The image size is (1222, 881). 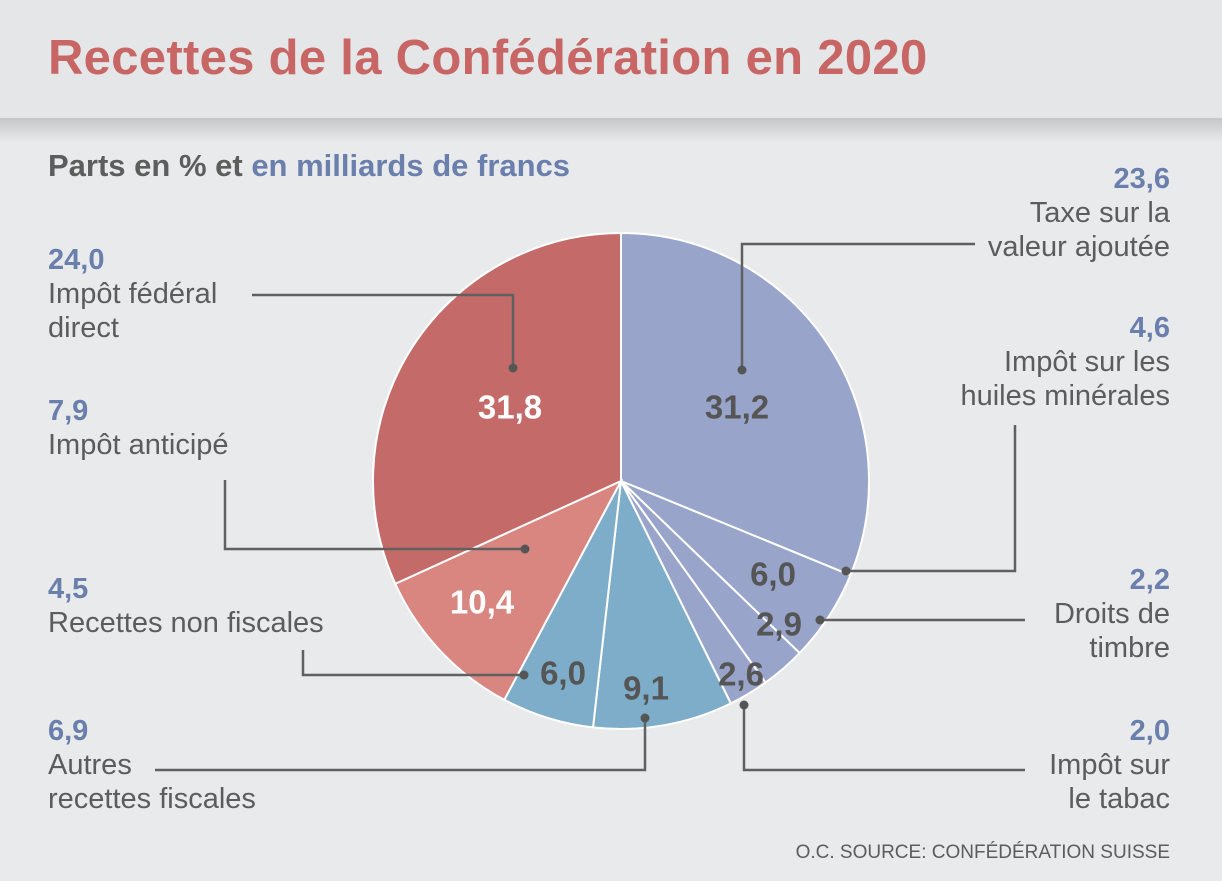 I want to click on percent-label: 31,8, so click(x=510, y=407).